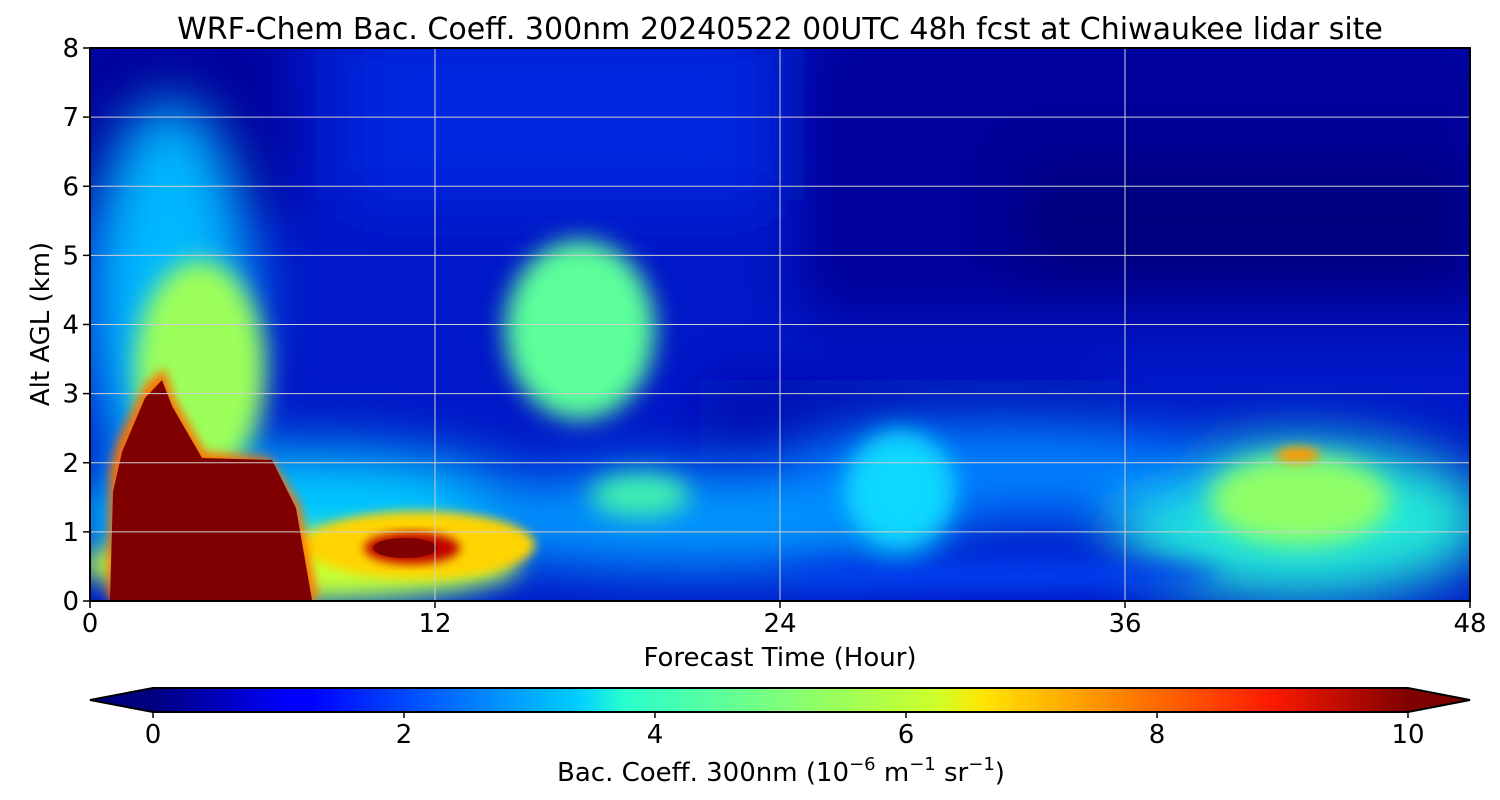 The height and width of the screenshot is (800, 1500). What do you see at coordinates (404, 735) in the screenshot?
I see `colorbar-tick-label: 2` at bounding box center [404, 735].